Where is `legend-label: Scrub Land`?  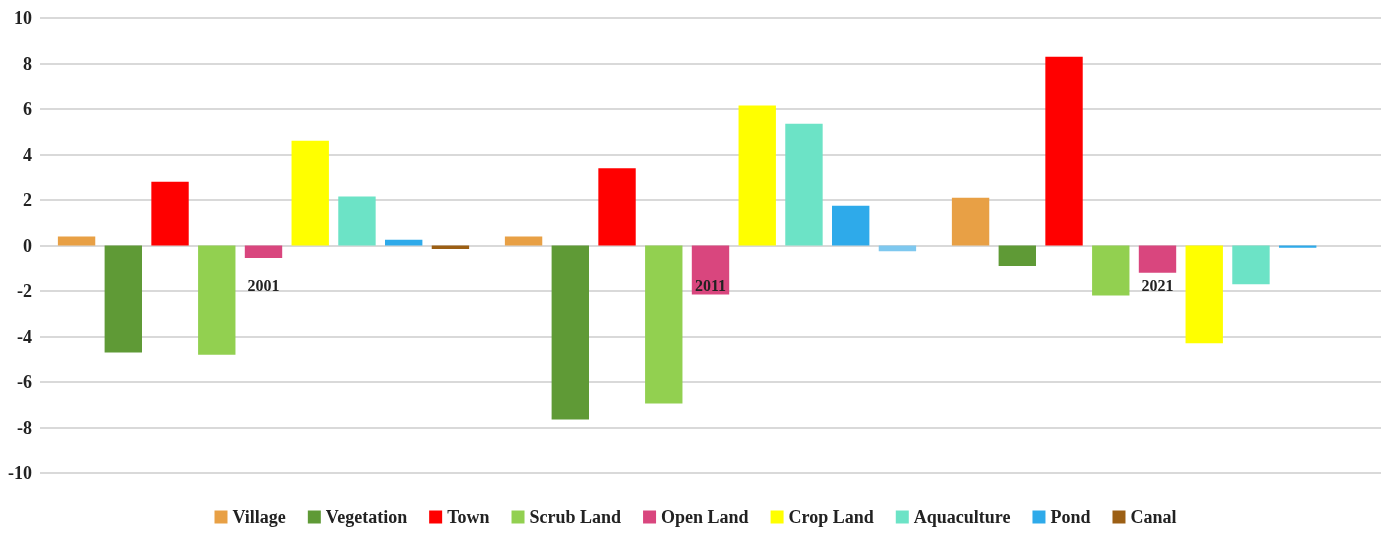
legend-label: Scrub Land is located at coordinates (575, 517).